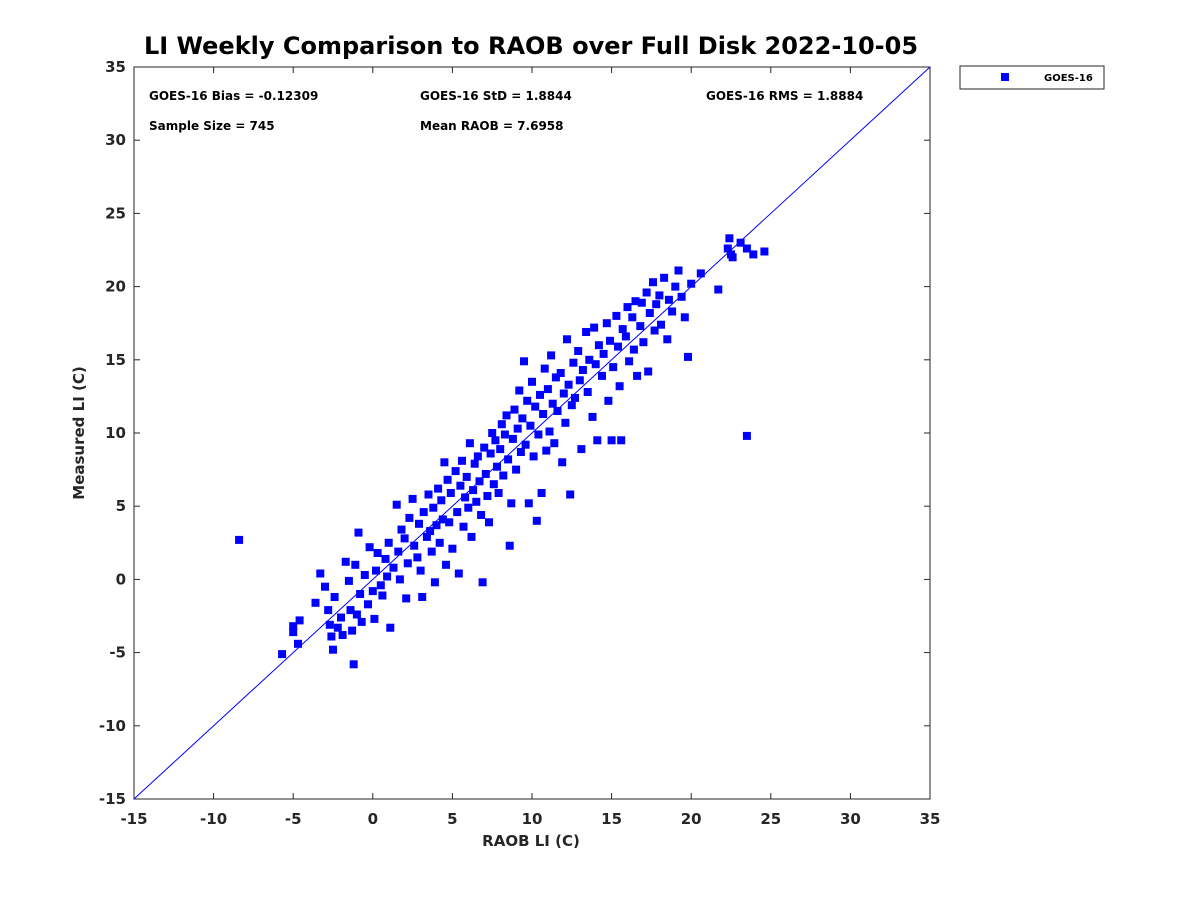 This screenshot has width=1200, height=900. I want to click on x-tick-label: 10, so click(532, 819).